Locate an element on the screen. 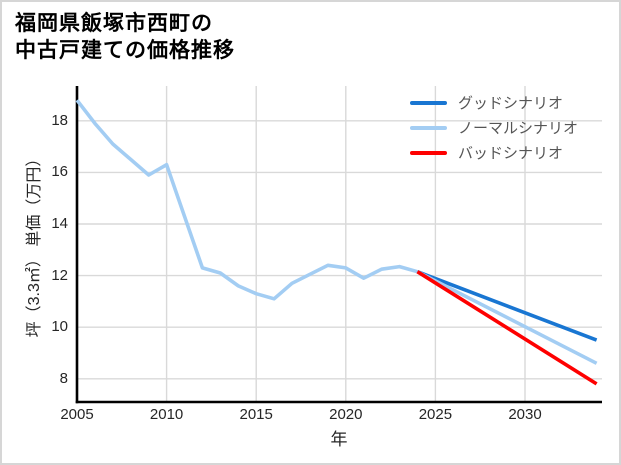  legend-label: グッドシナリオ is located at coordinates (511, 103).